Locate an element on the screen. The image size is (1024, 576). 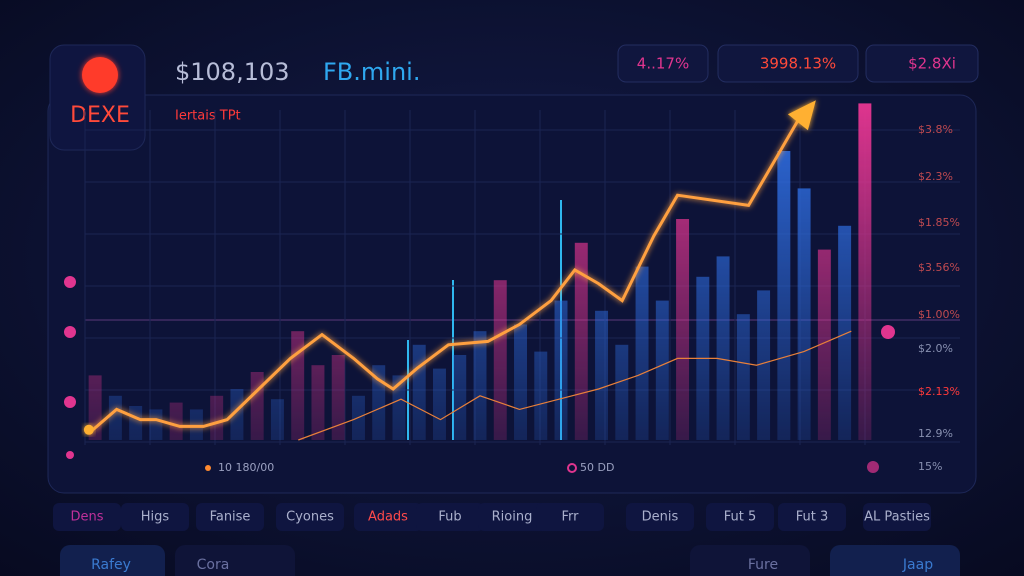
subtitle: Iertais TPt is located at coordinates (208, 116).